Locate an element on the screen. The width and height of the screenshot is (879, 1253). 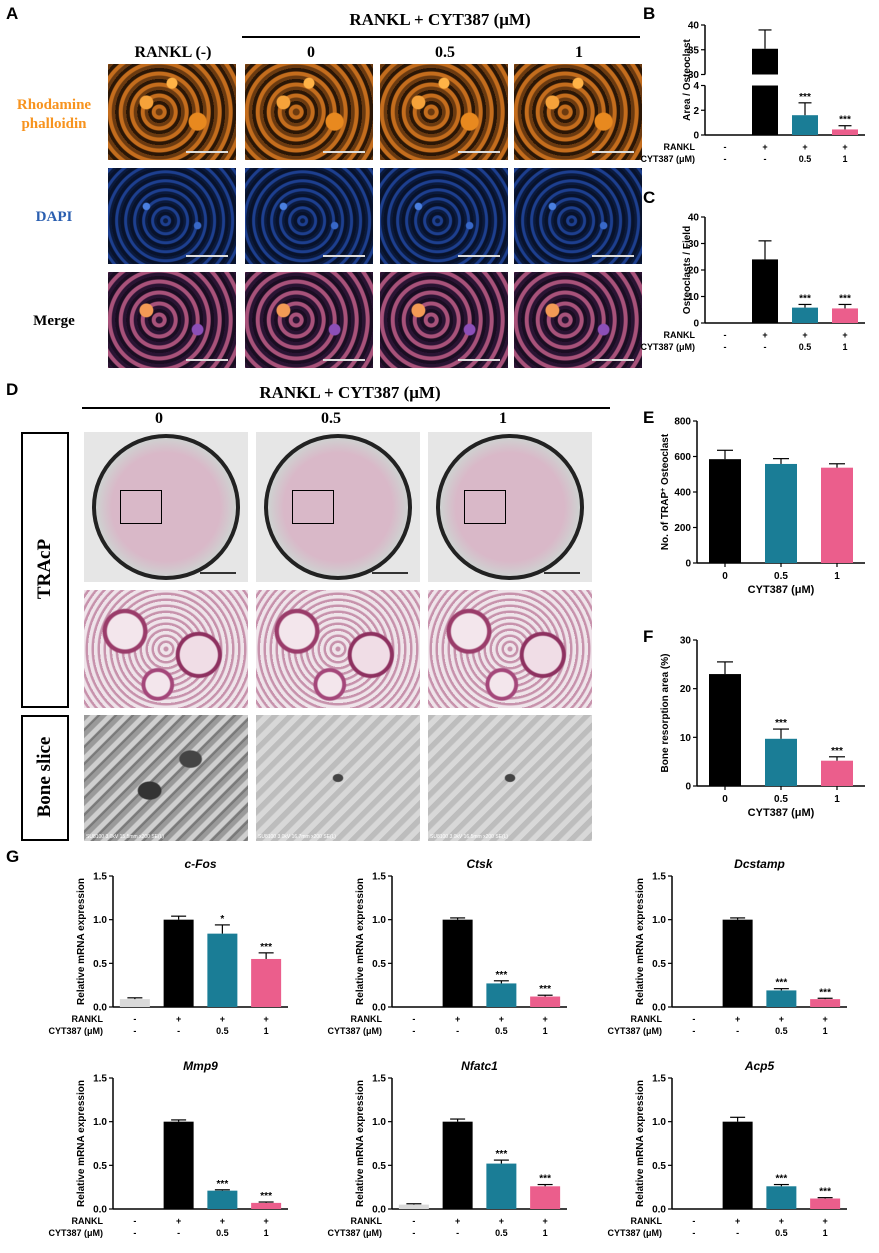
panel-d-header: RANKL + CYT387 (μM) is located at coordinates (350, 392).